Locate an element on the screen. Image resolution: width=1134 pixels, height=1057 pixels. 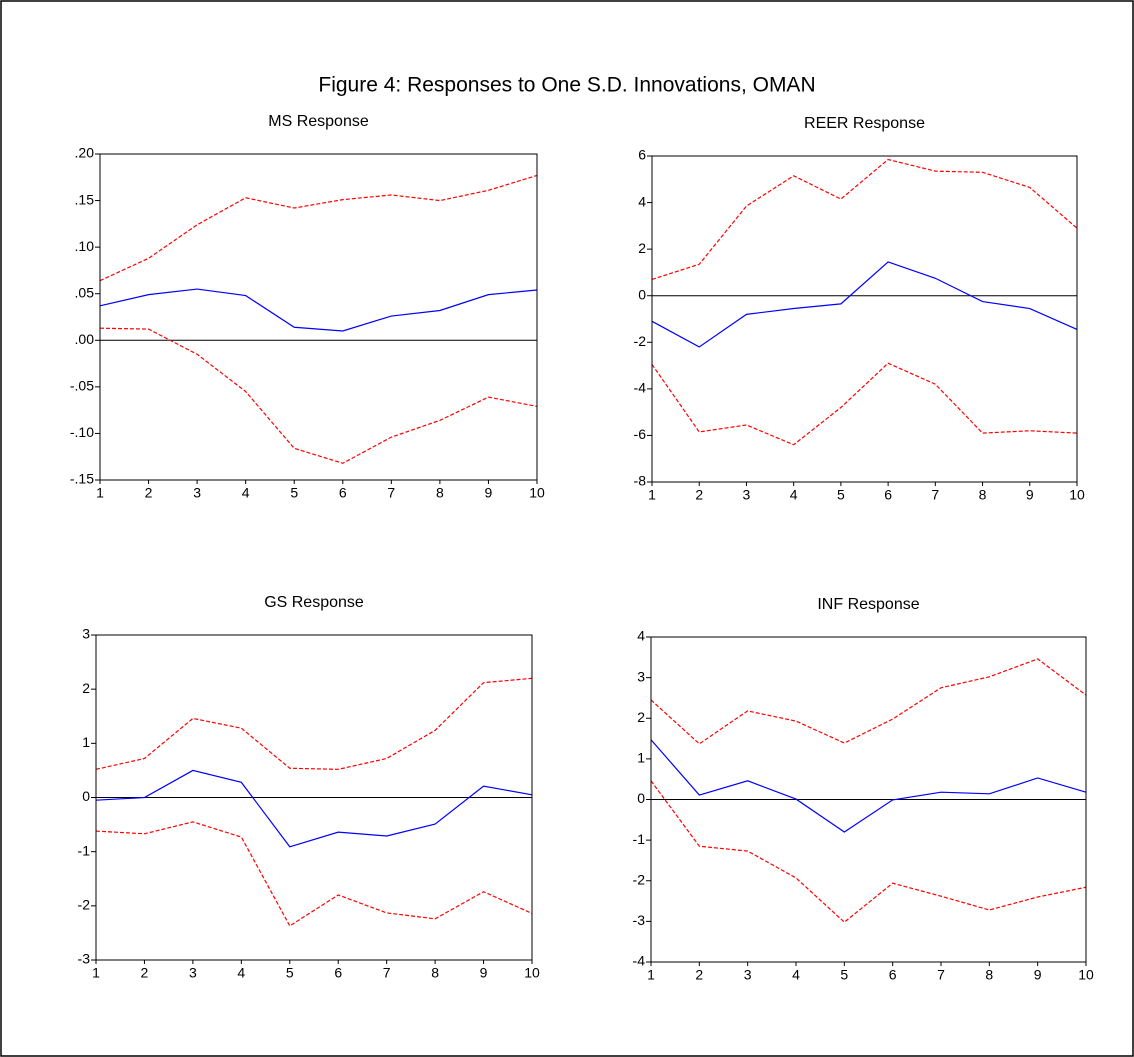
y-tick-label: -.10 is located at coordinates (82, 432).